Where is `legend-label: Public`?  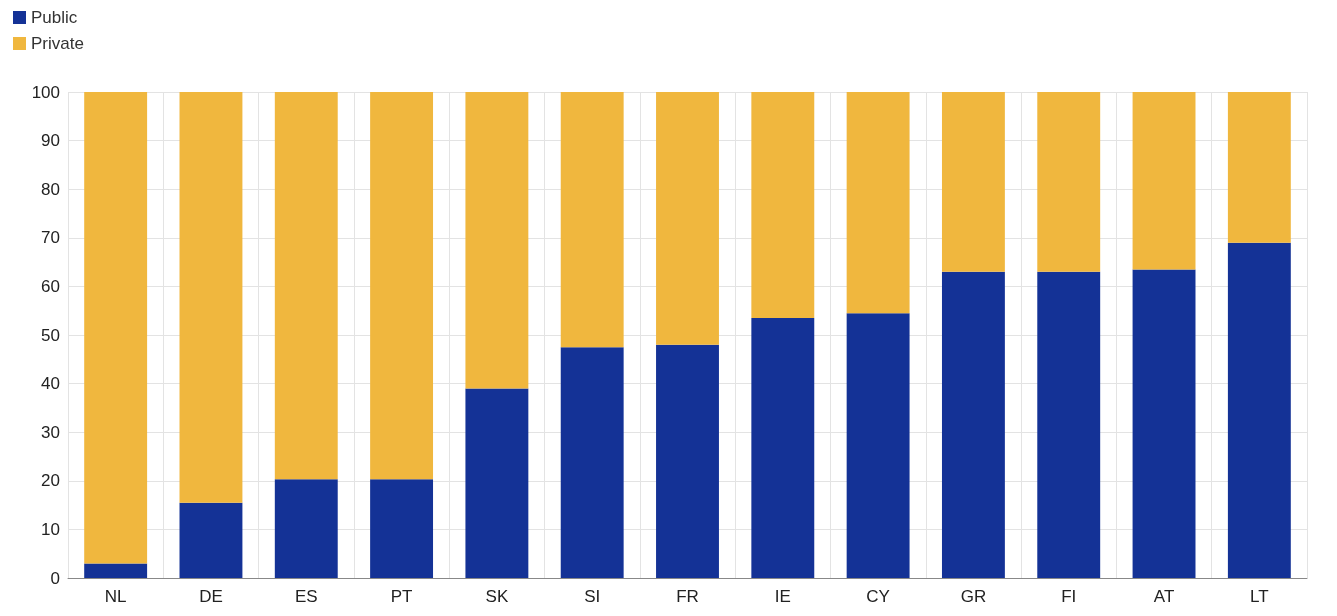 legend-label: Public is located at coordinates (54, 17).